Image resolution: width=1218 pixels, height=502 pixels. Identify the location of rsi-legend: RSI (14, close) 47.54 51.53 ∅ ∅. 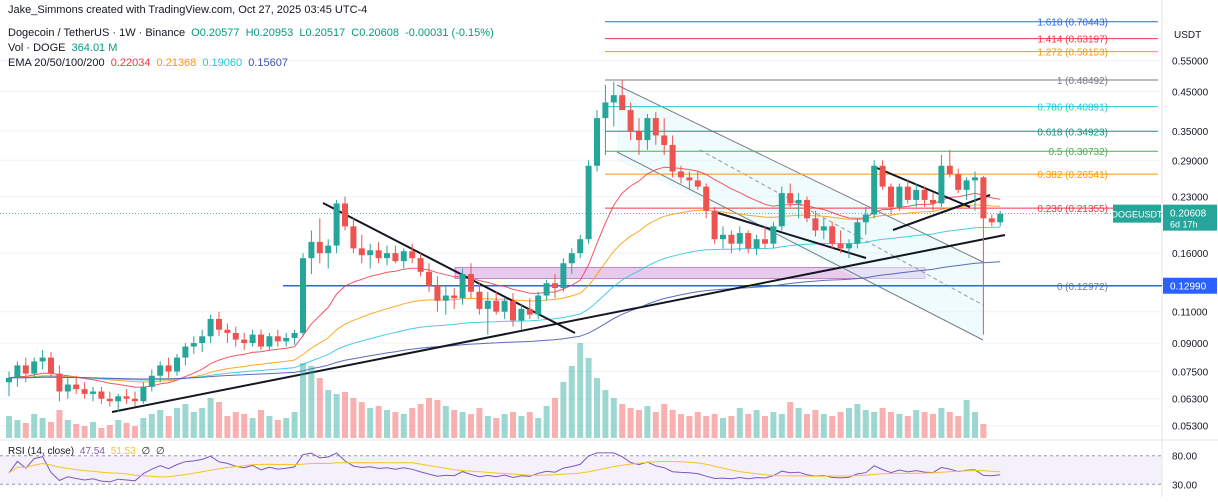
(86, 451).